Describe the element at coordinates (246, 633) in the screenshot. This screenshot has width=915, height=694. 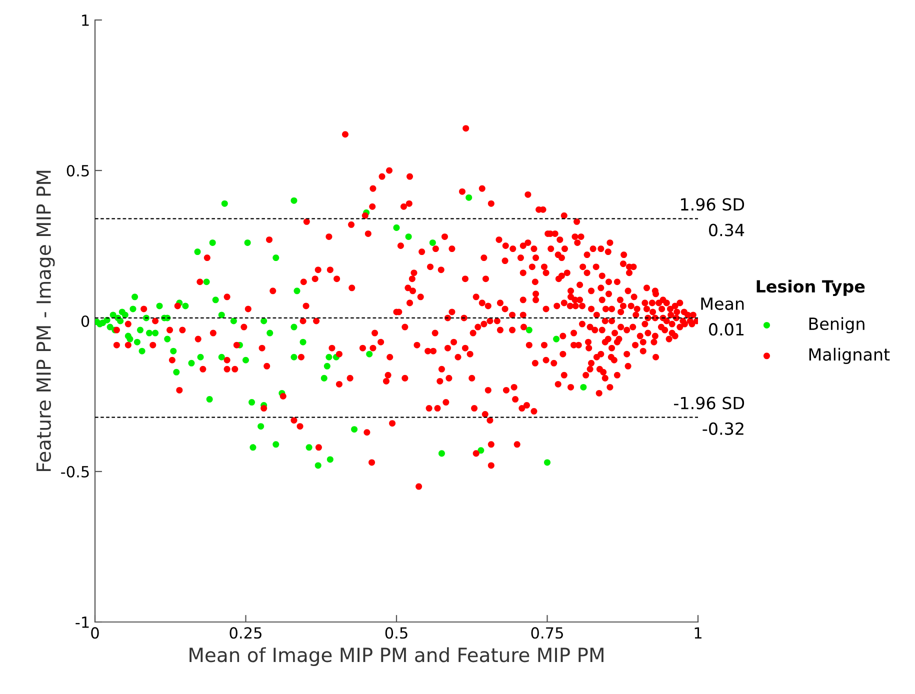
I see `x-tick-label: 0.25` at that location.